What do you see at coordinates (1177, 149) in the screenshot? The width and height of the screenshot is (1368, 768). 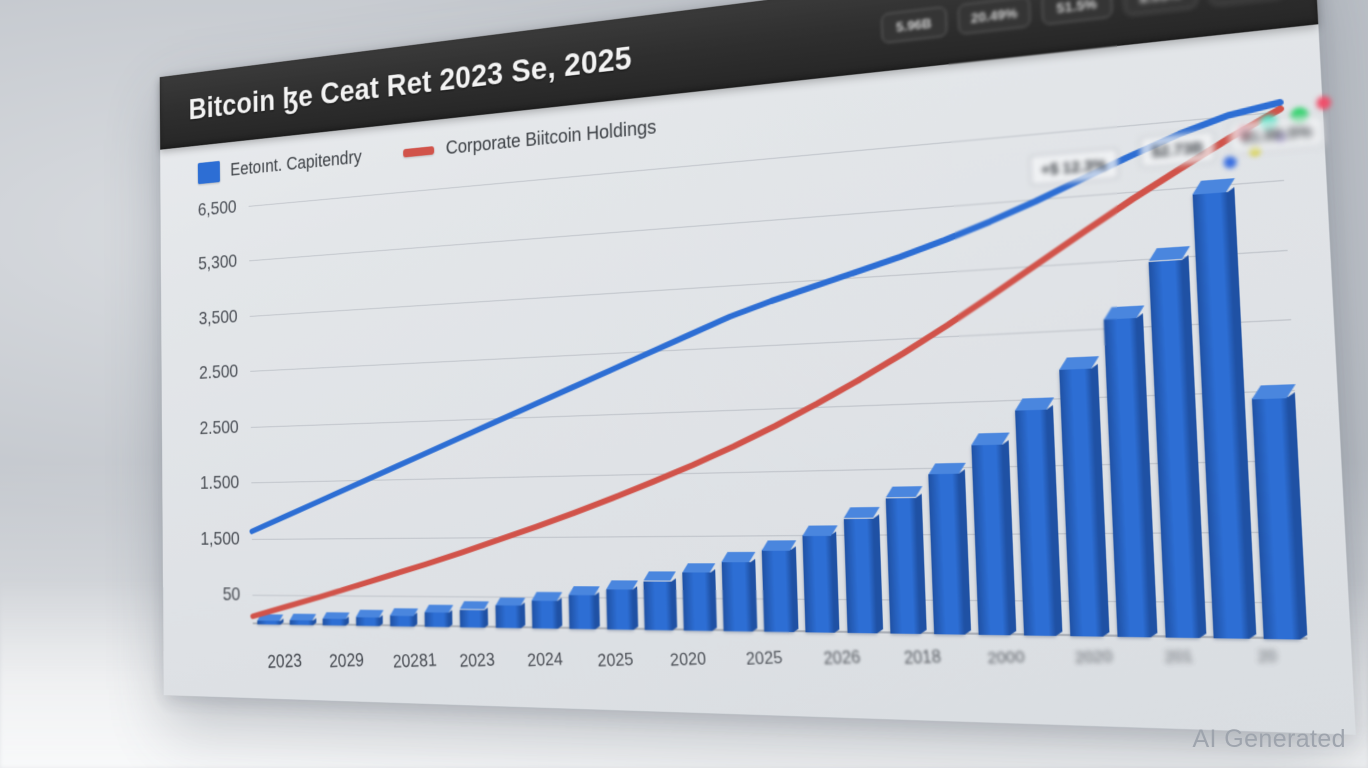 I see `value-chip-2: $2.73B` at bounding box center [1177, 149].